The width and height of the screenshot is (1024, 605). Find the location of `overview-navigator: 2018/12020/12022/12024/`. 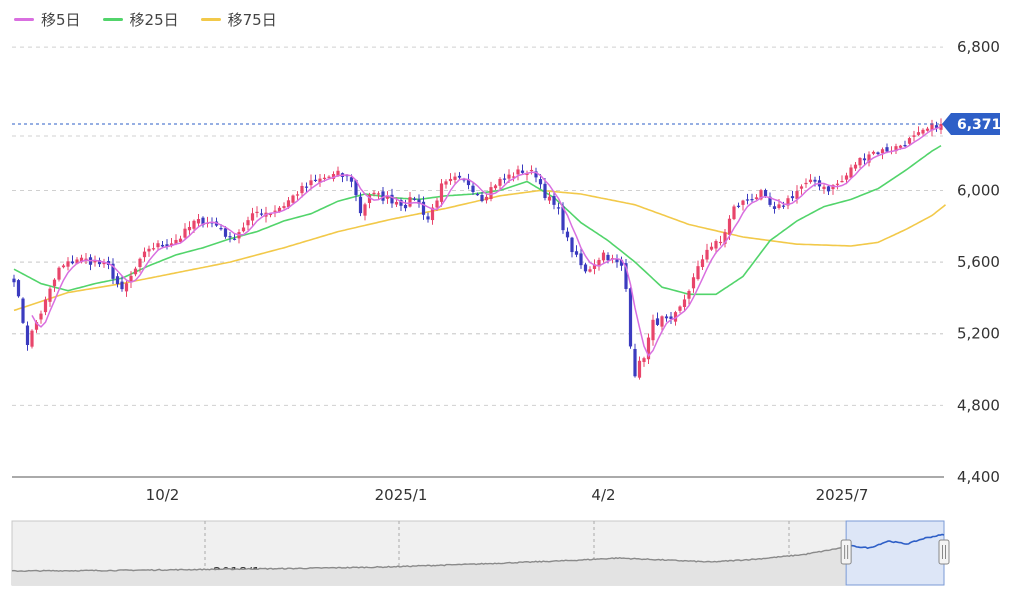

overview-navigator: 2018/12020/12022/12024/ is located at coordinates (480, 553).